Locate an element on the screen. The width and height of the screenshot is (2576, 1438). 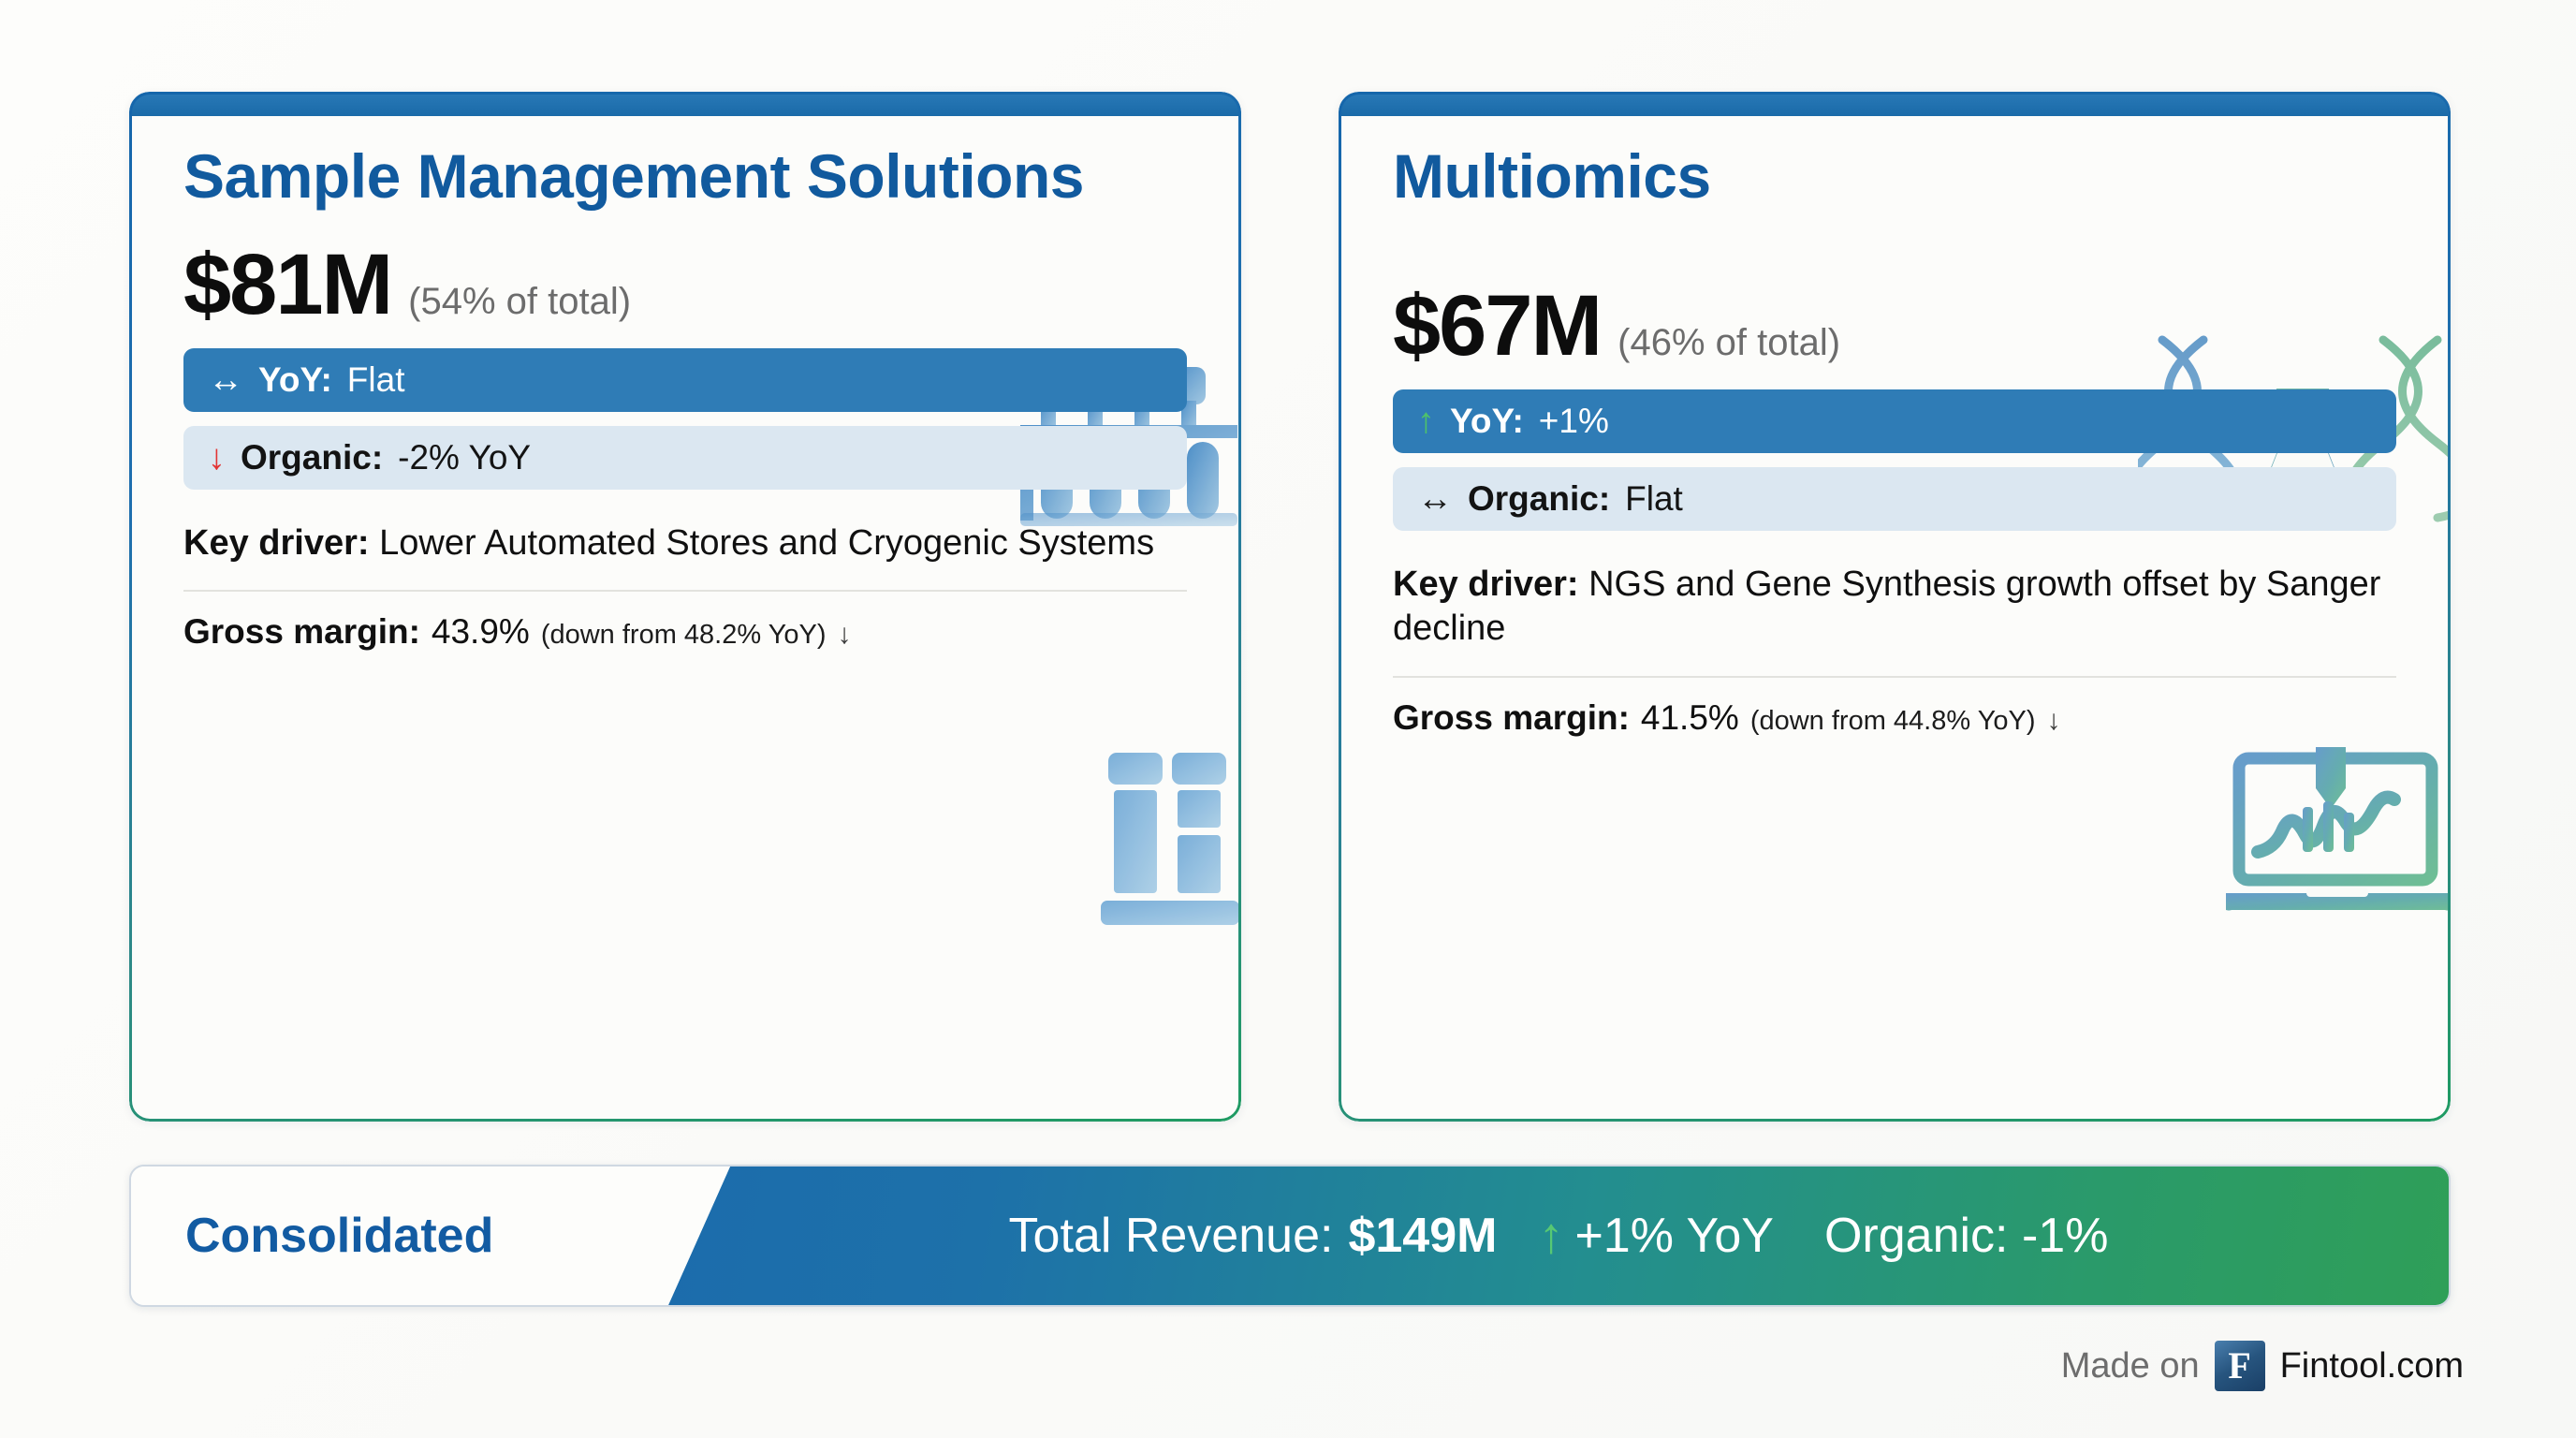
revenue-row: $81M (54% of total) is located at coordinates (685, 285).